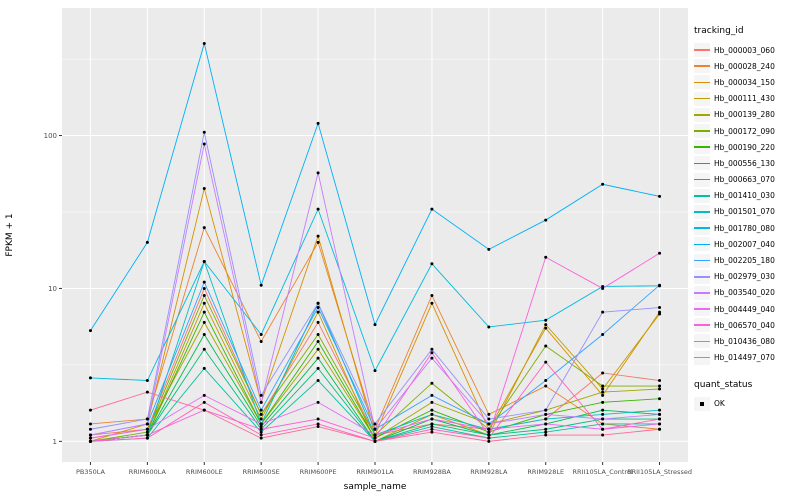 This screenshot has width=800, height=500. I want to click on legend-label-ok: OK, so click(719, 404).